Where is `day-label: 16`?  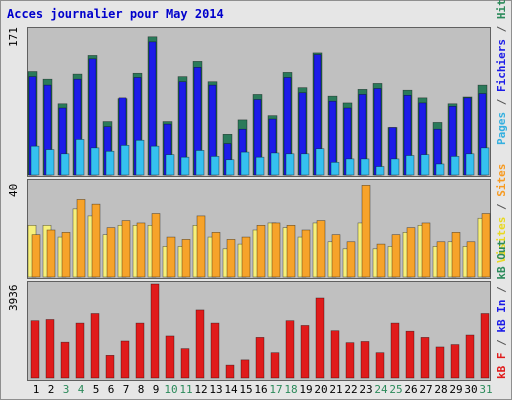 day-label: 16 is located at coordinates (260, 389).